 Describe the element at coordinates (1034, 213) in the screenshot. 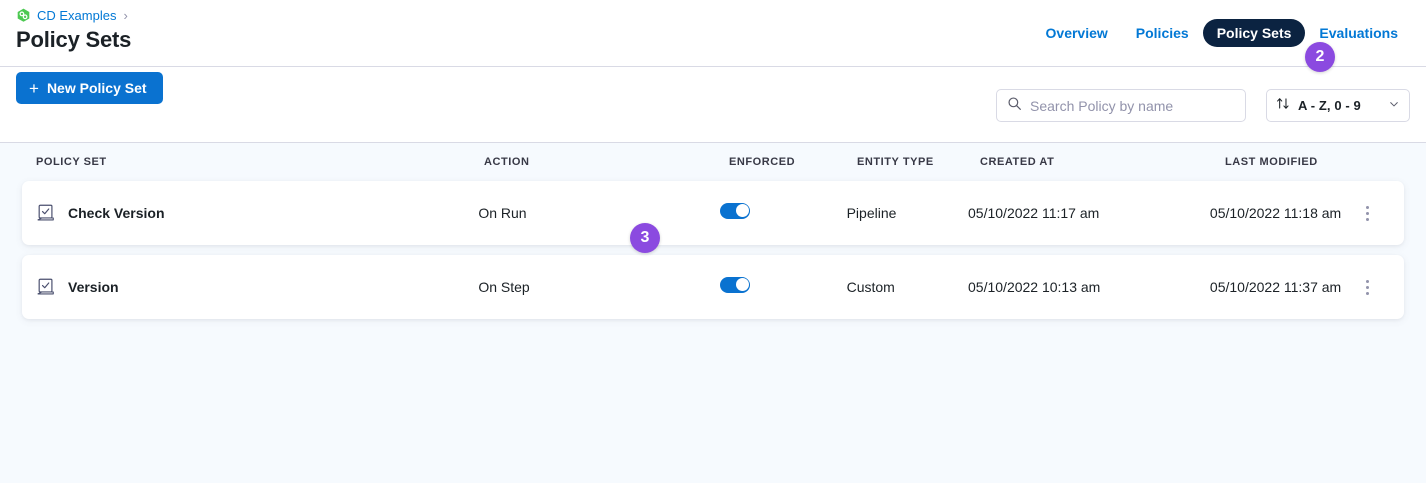

I see `policy-set-created-at: 05/10/2022 11:17 am` at that location.